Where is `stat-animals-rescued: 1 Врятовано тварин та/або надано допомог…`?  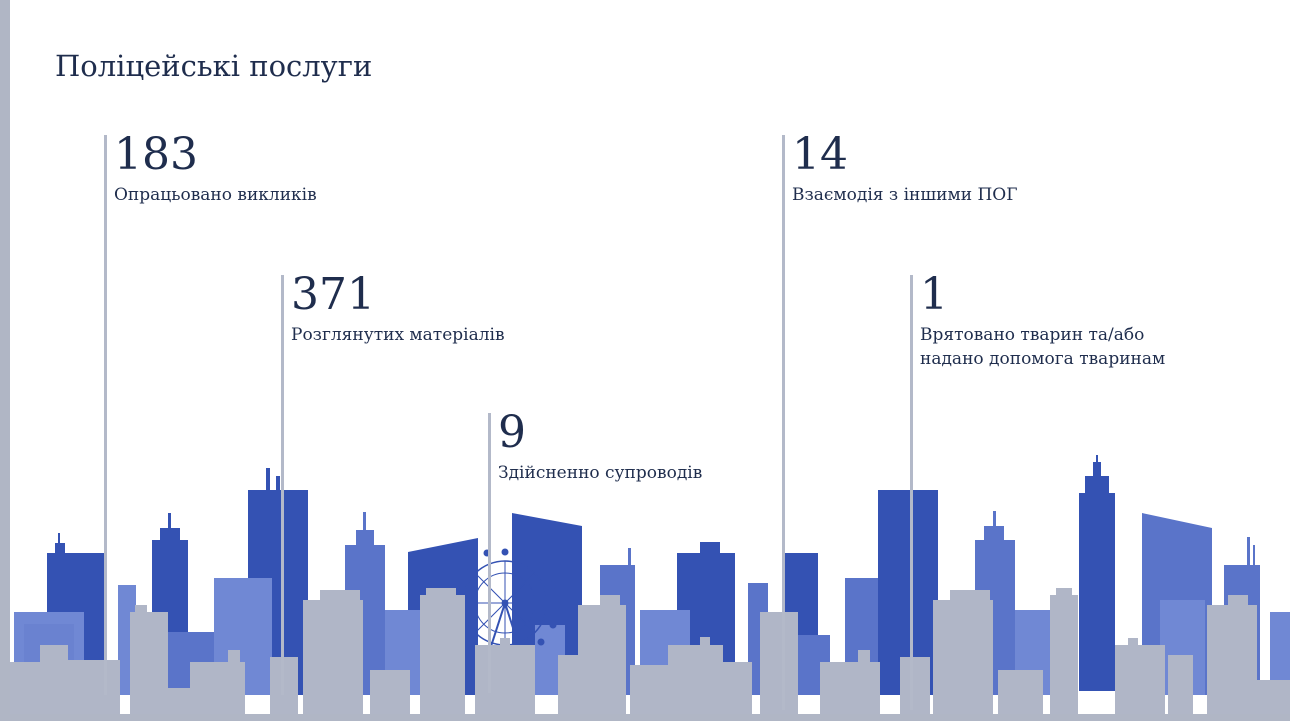
stat-animals-rescued: 1 Врятовано тварин та/або надано допомог… is located at coordinates (1047, 490).